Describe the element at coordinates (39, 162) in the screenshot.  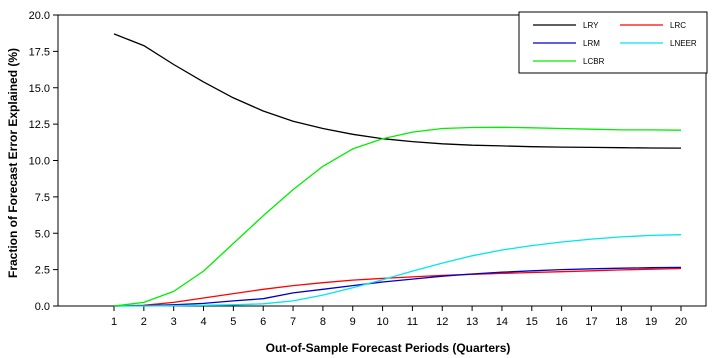
I see `y-tick-label: 10.0` at that location.